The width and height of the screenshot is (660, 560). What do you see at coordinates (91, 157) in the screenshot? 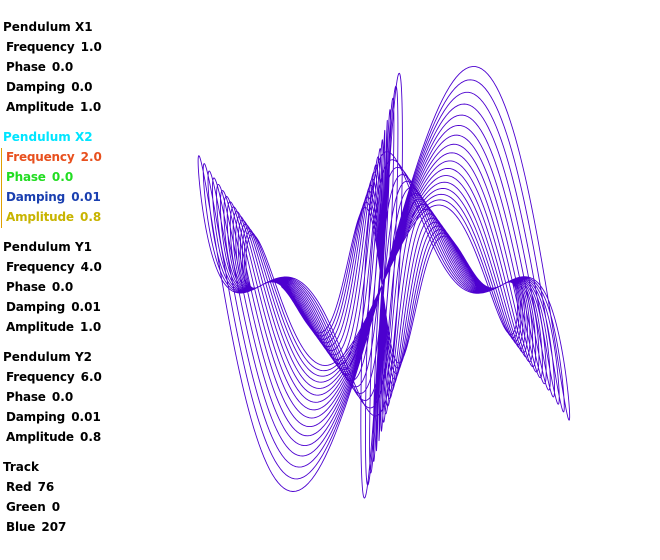
I see `param-value: 2.0` at bounding box center [91, 157].